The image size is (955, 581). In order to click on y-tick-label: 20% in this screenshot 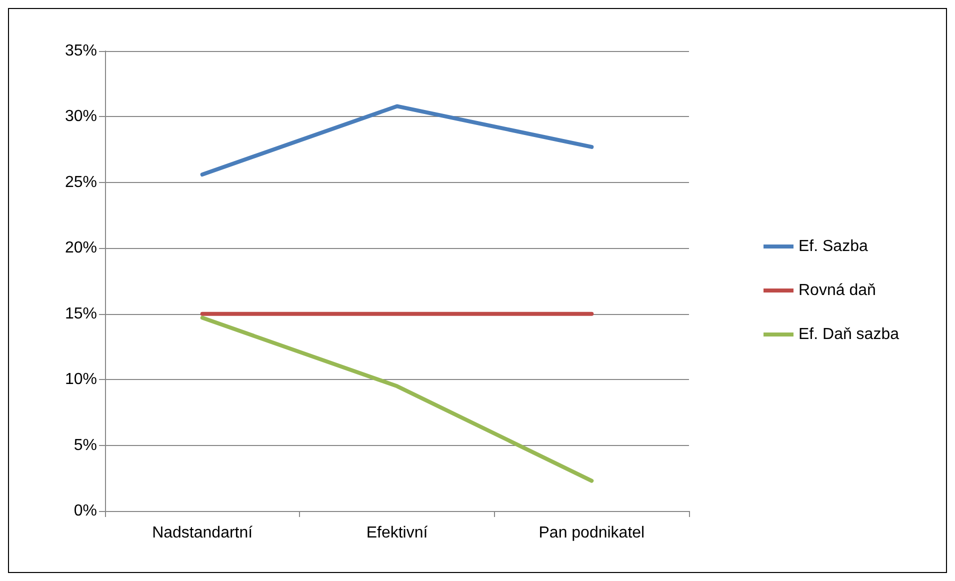, I will do `click(80, 248)`.